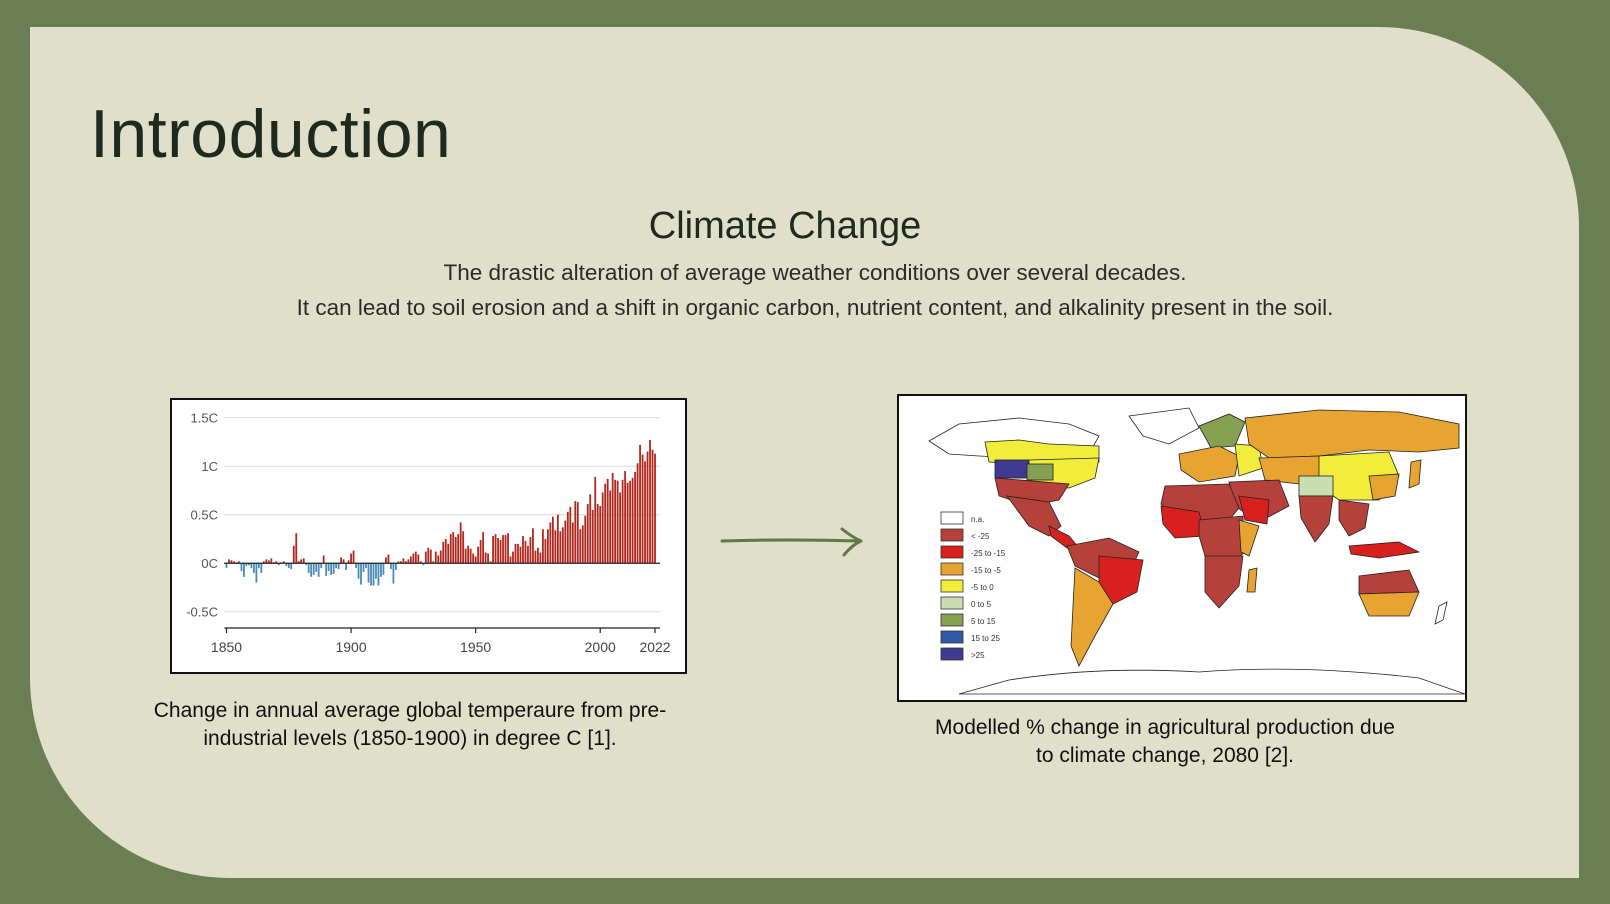 The height and width of the screenshot is (904, 1610). I want to click on legend-label: < -25, so click(980, 536).